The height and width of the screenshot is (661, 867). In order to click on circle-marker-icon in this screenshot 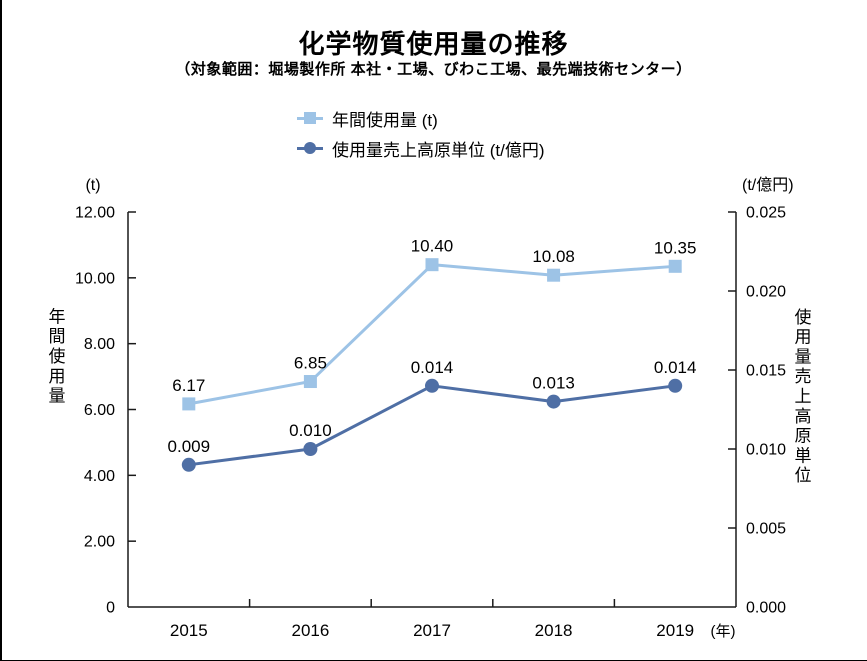, I will do `click(310, 148)`.